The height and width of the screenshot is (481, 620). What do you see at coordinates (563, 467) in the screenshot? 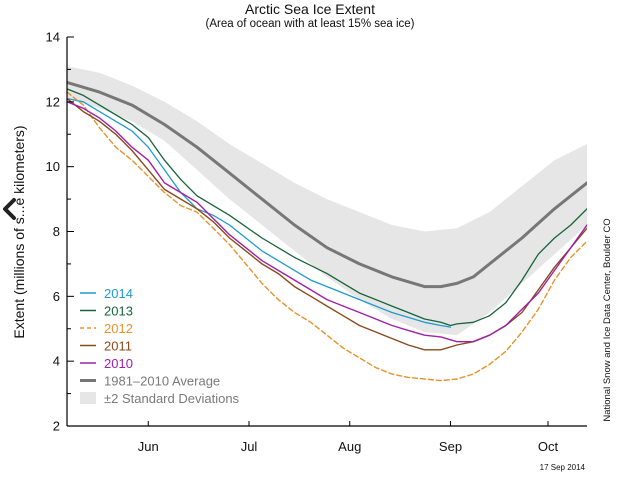
I see `date-stamp: 17 Sep 2014` at bounding box center [563, 467].